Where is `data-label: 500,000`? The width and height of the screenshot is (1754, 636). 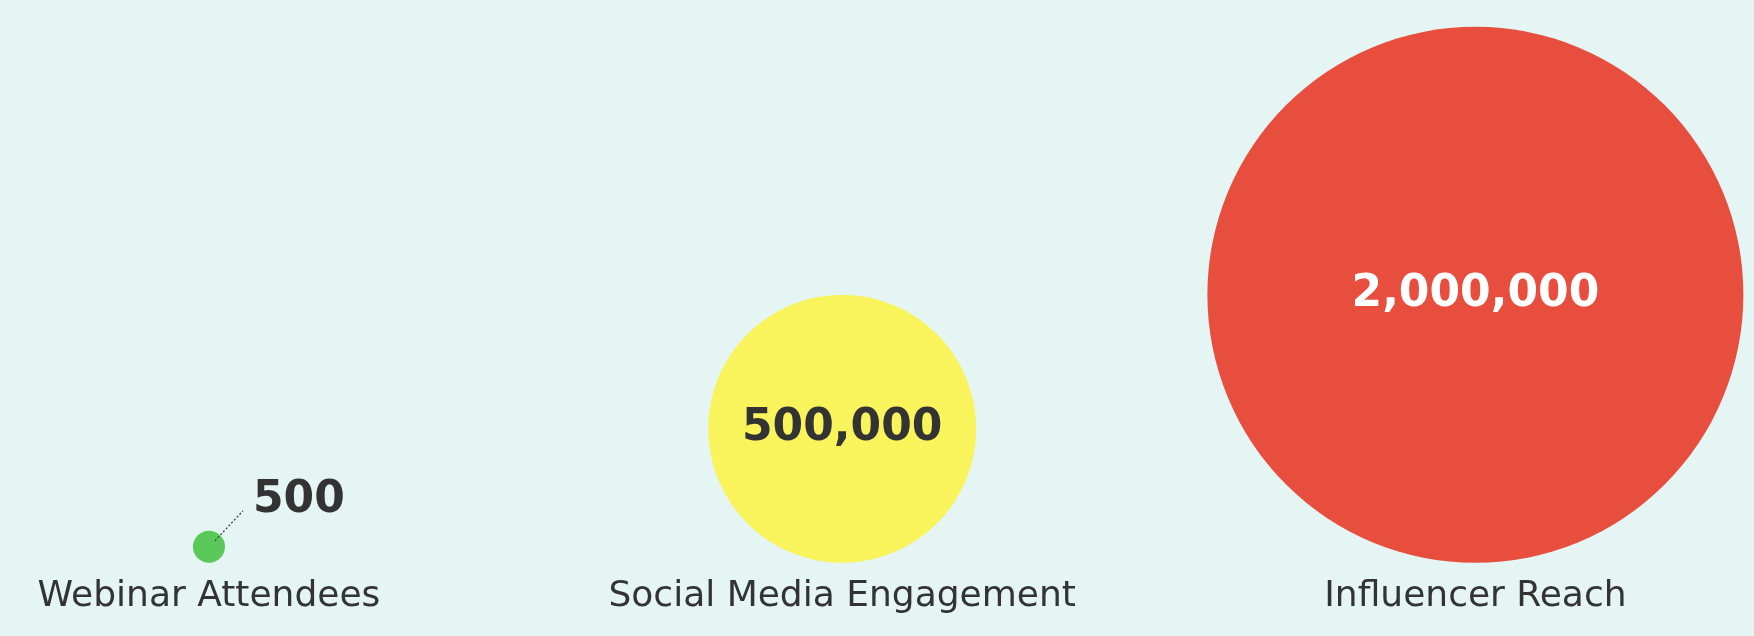
data-label: 500,000 is located at coordinates (842, 425).